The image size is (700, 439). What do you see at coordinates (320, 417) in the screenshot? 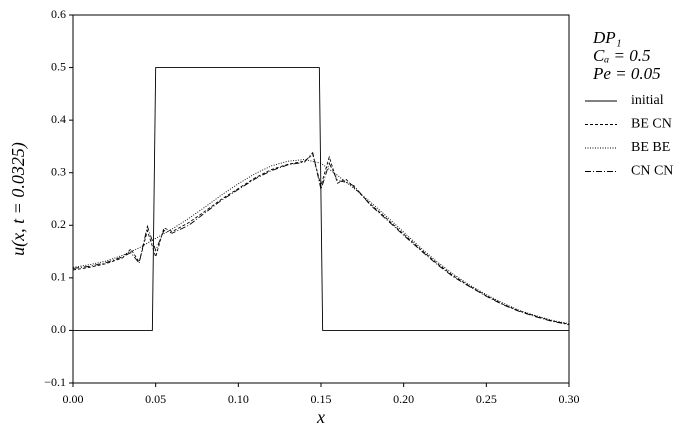
I see `x-axis-label: x` at bounding box center [320, 417].